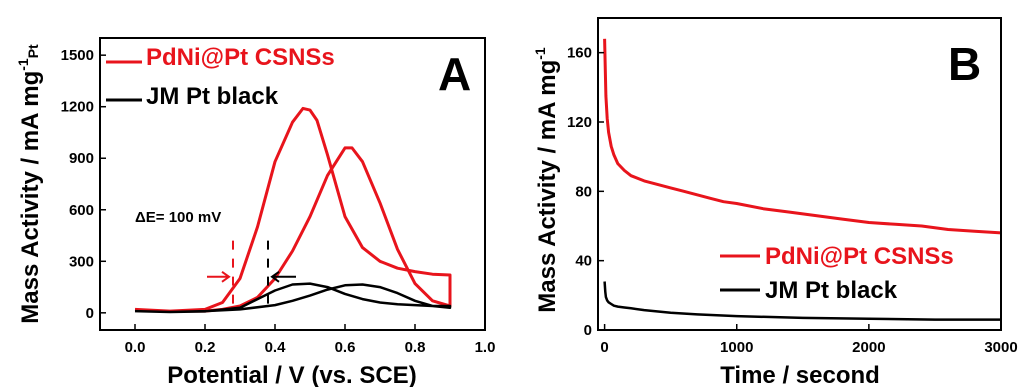  Describe the element at coordinates (540, 53) in the screenshot. I see `panel-b-y-label-sup: -1` at that location.